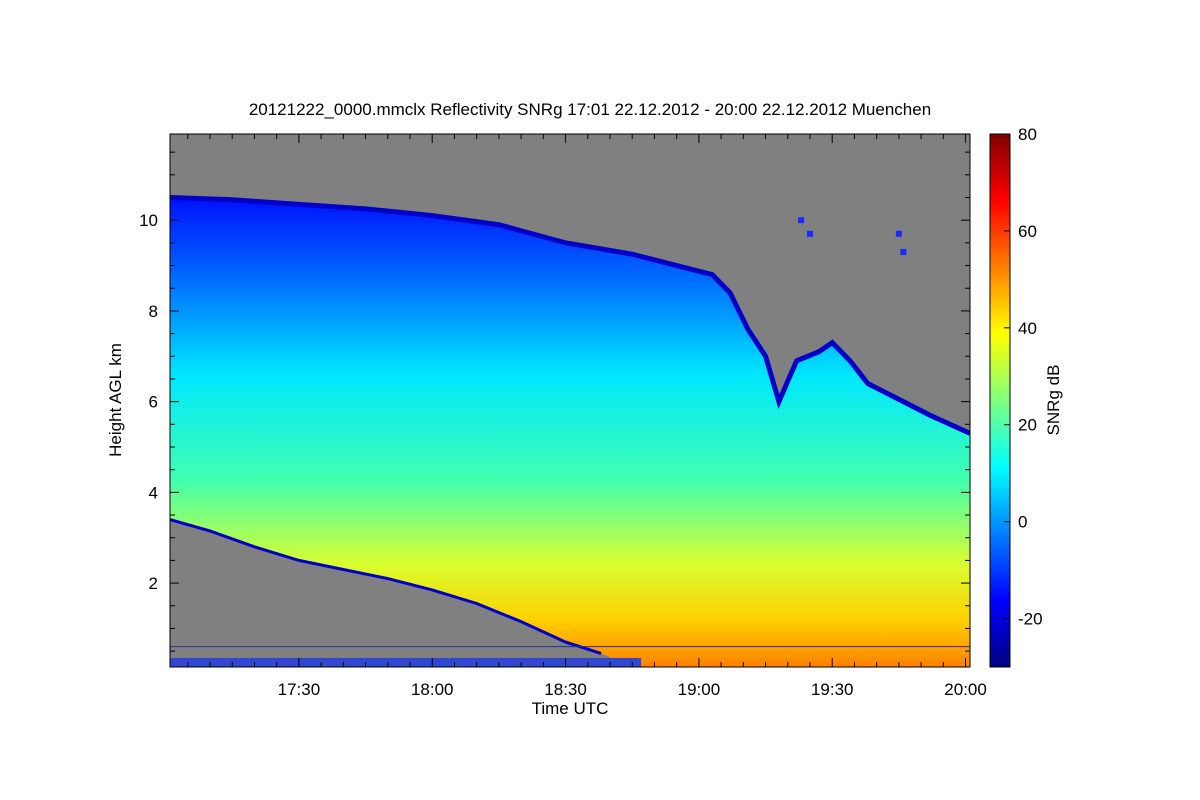 Image resolution: width=1200 pixels, height=800 pixels. I want to click on colorbar-tick-label: 0, so click(1022, 522).